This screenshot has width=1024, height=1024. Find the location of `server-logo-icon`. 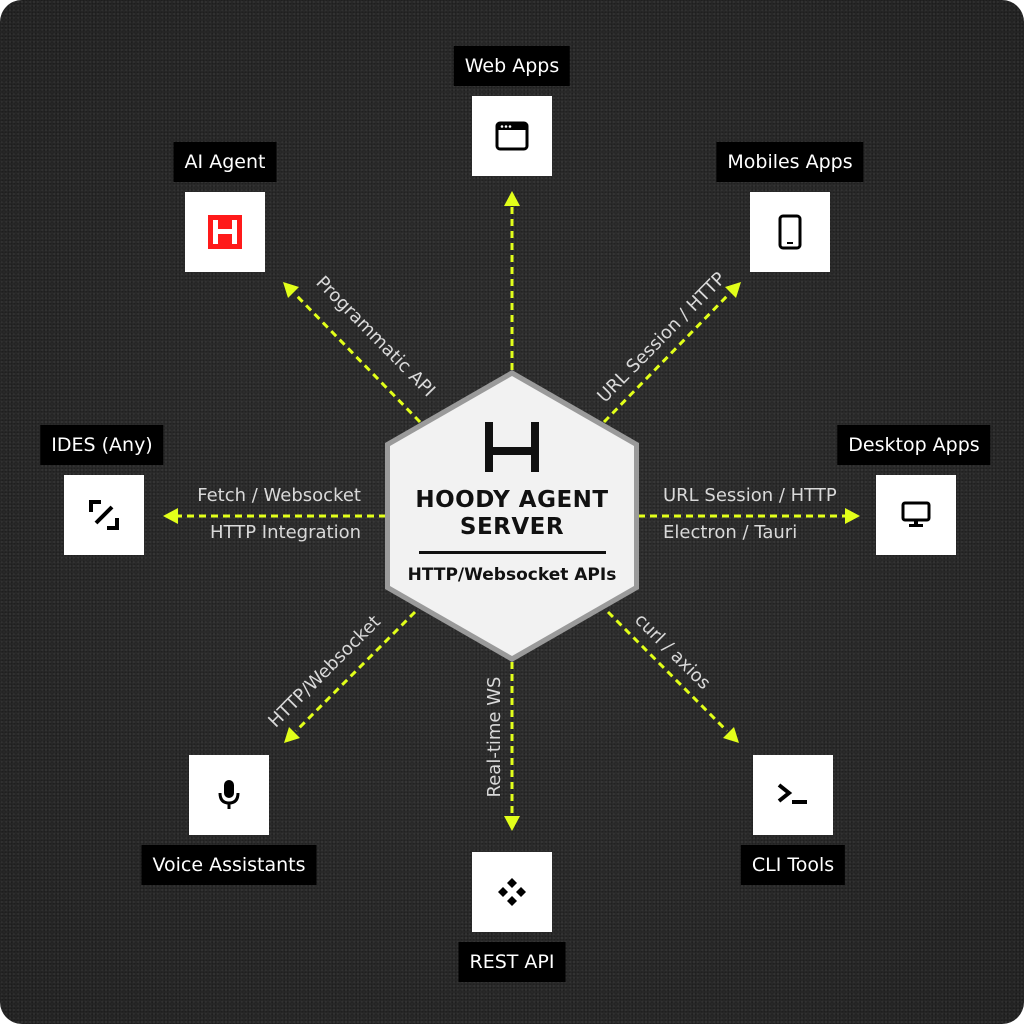

server-logo-icon is located at coordinates (512, 447).